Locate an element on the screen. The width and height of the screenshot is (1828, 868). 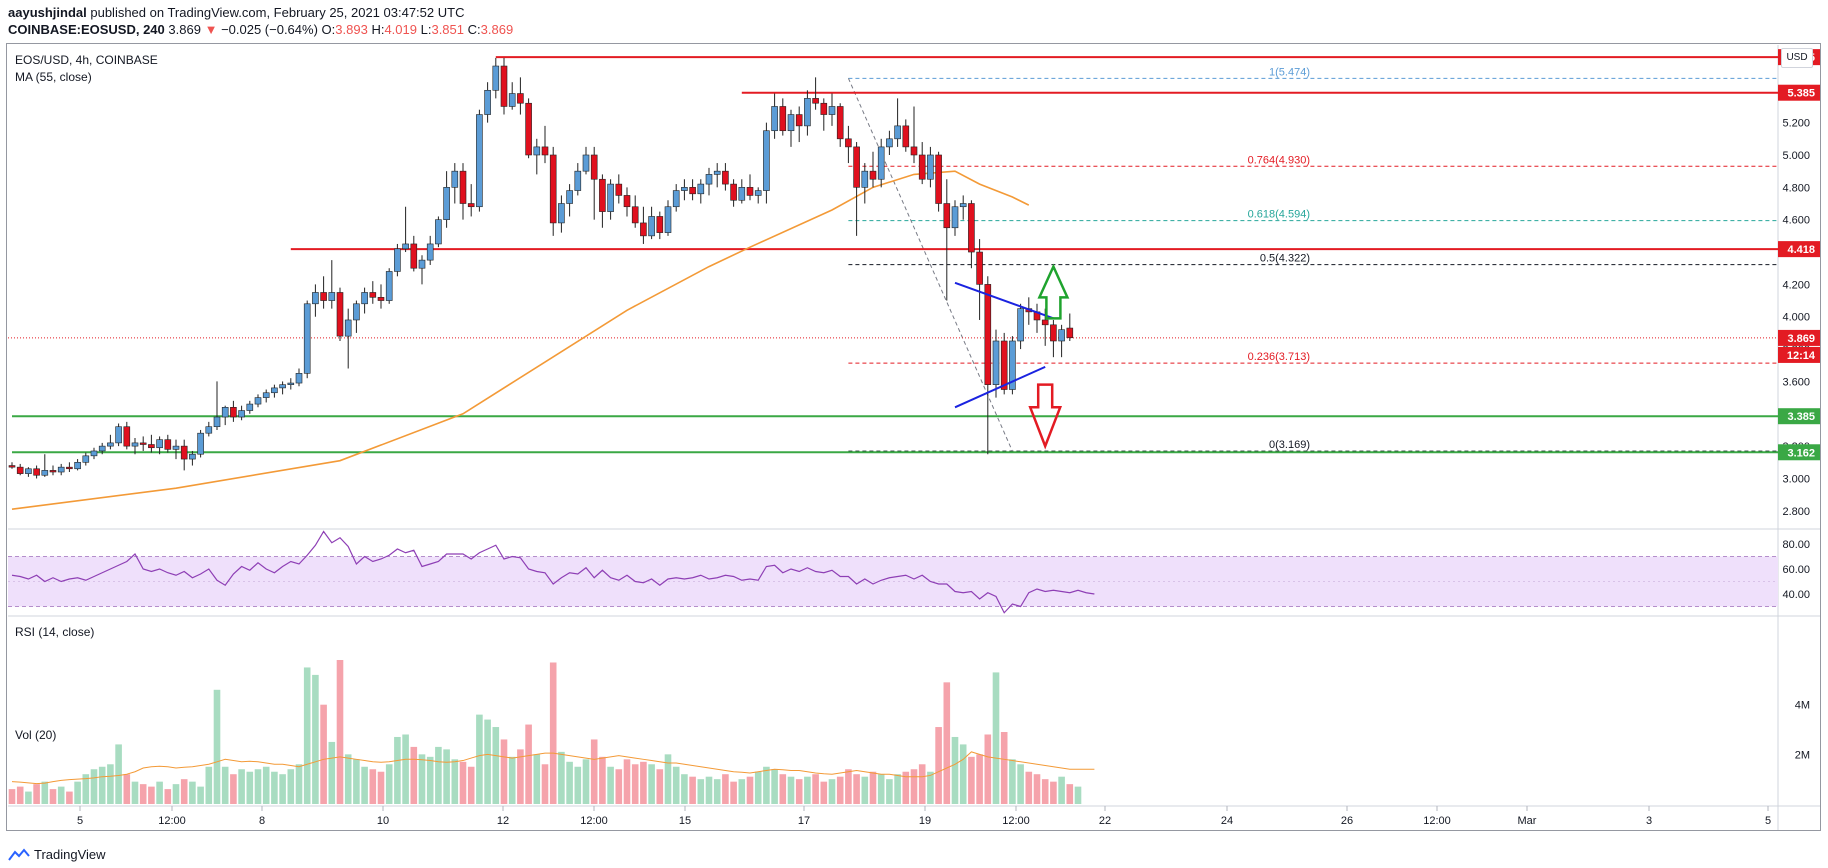
high-label: H: is located at coordinates (378, 29).